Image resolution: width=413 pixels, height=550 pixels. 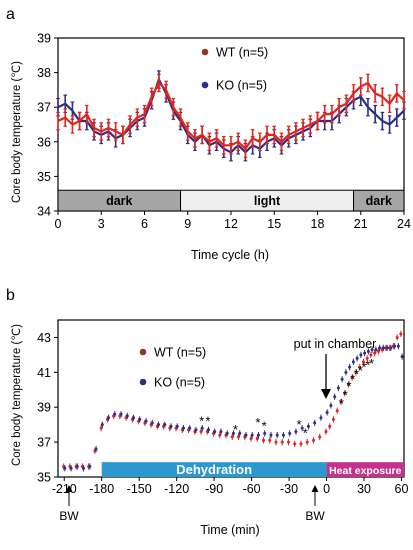 I want to click on y-tick-label: 35, so click(x=44, y=478).